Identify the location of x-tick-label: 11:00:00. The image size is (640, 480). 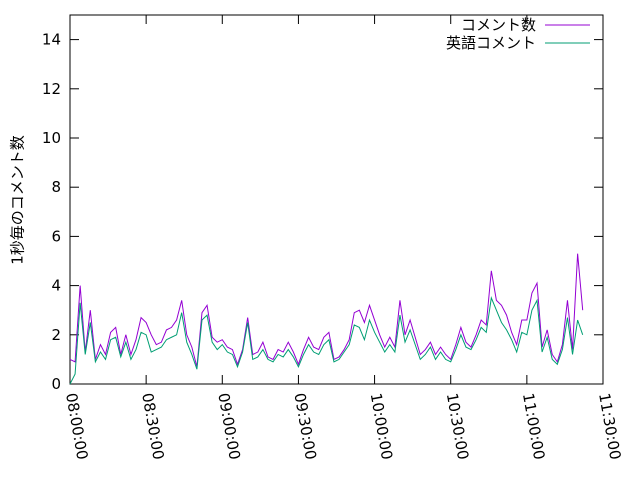
(533, 426).